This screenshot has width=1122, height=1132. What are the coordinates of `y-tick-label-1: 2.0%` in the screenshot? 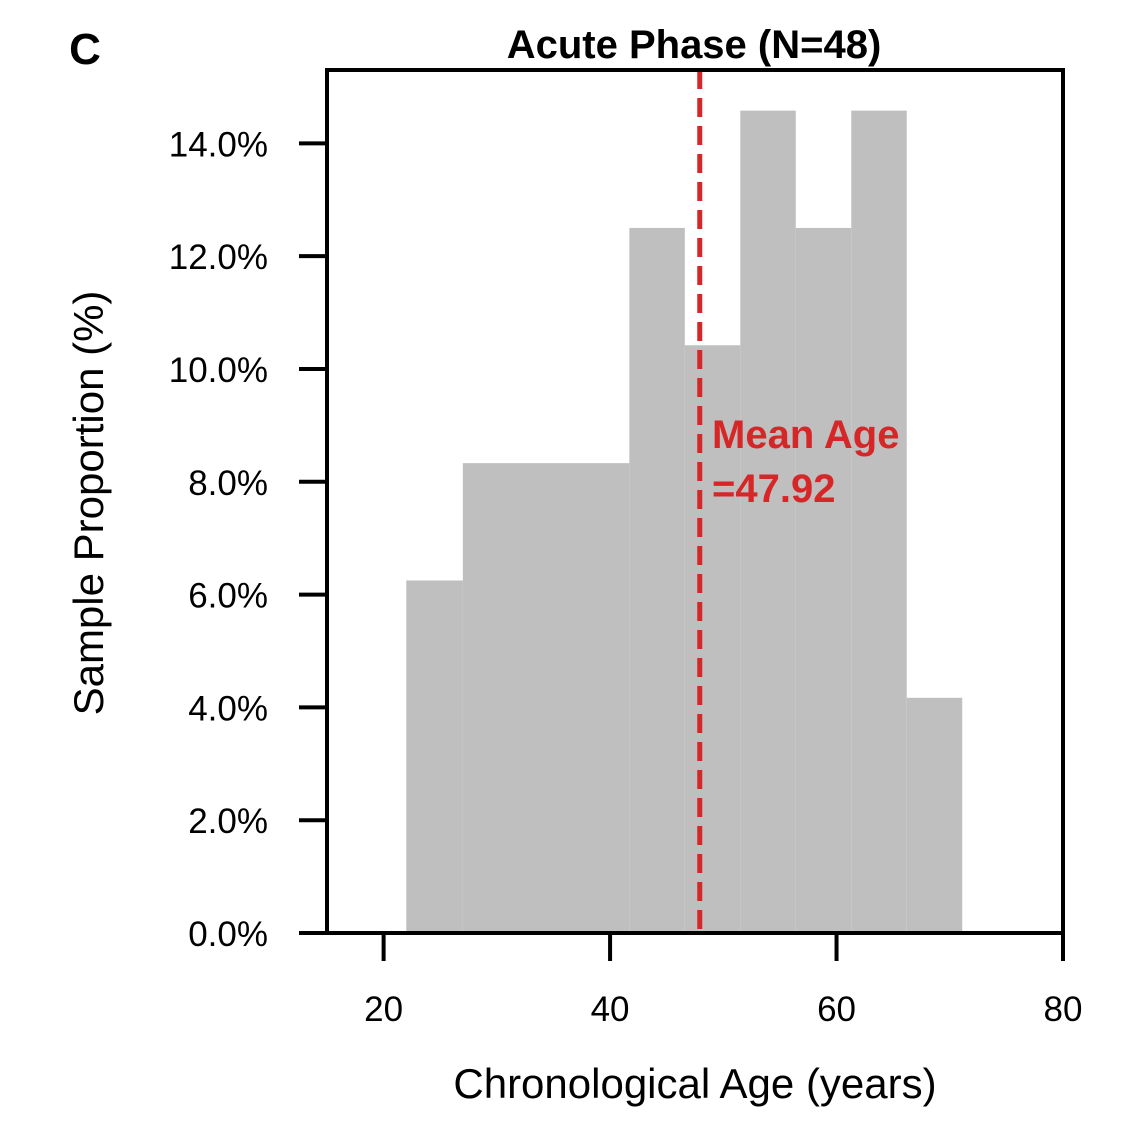 It's located at (228, 821).